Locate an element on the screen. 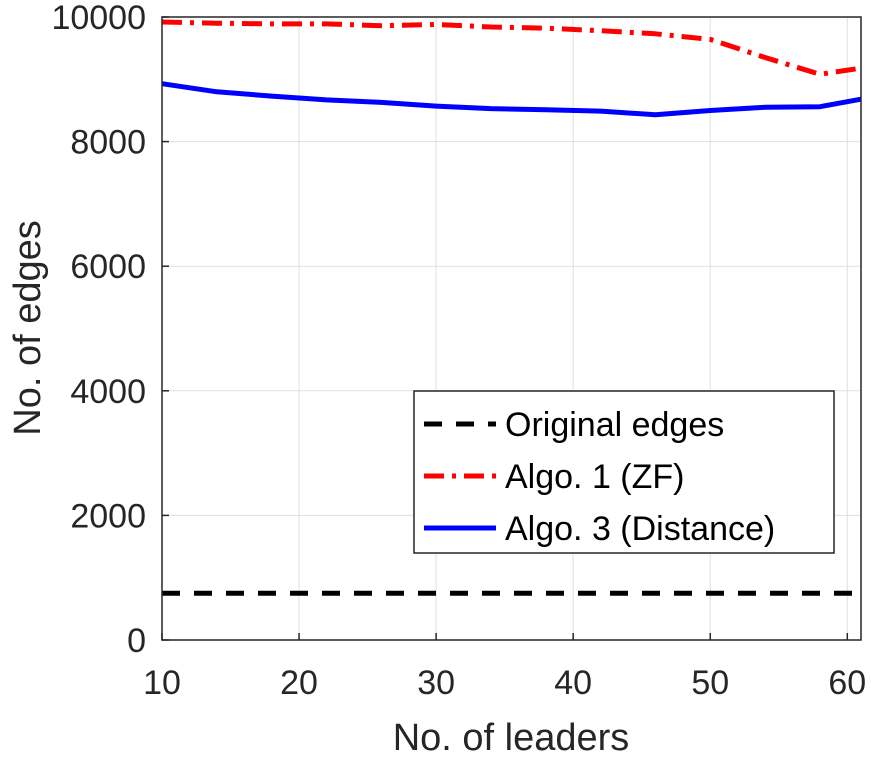  x-tick-label: 50 is located at coordinates (710, 683).